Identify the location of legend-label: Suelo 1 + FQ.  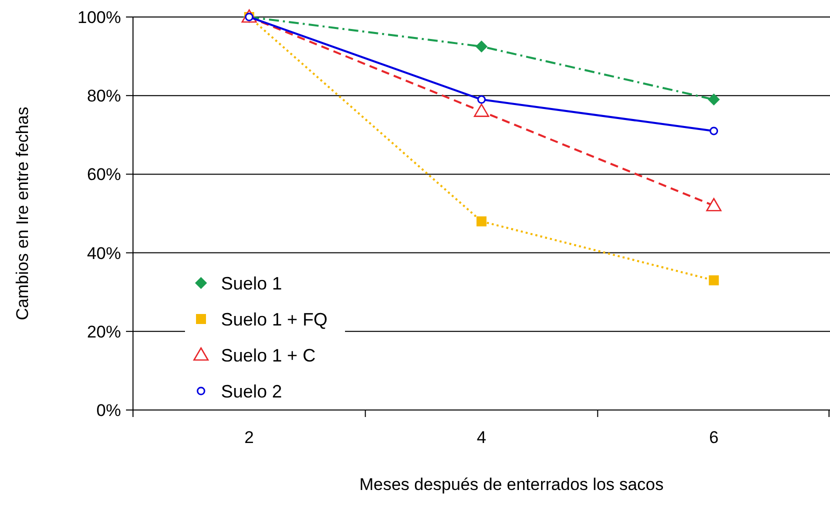
(274, 319).